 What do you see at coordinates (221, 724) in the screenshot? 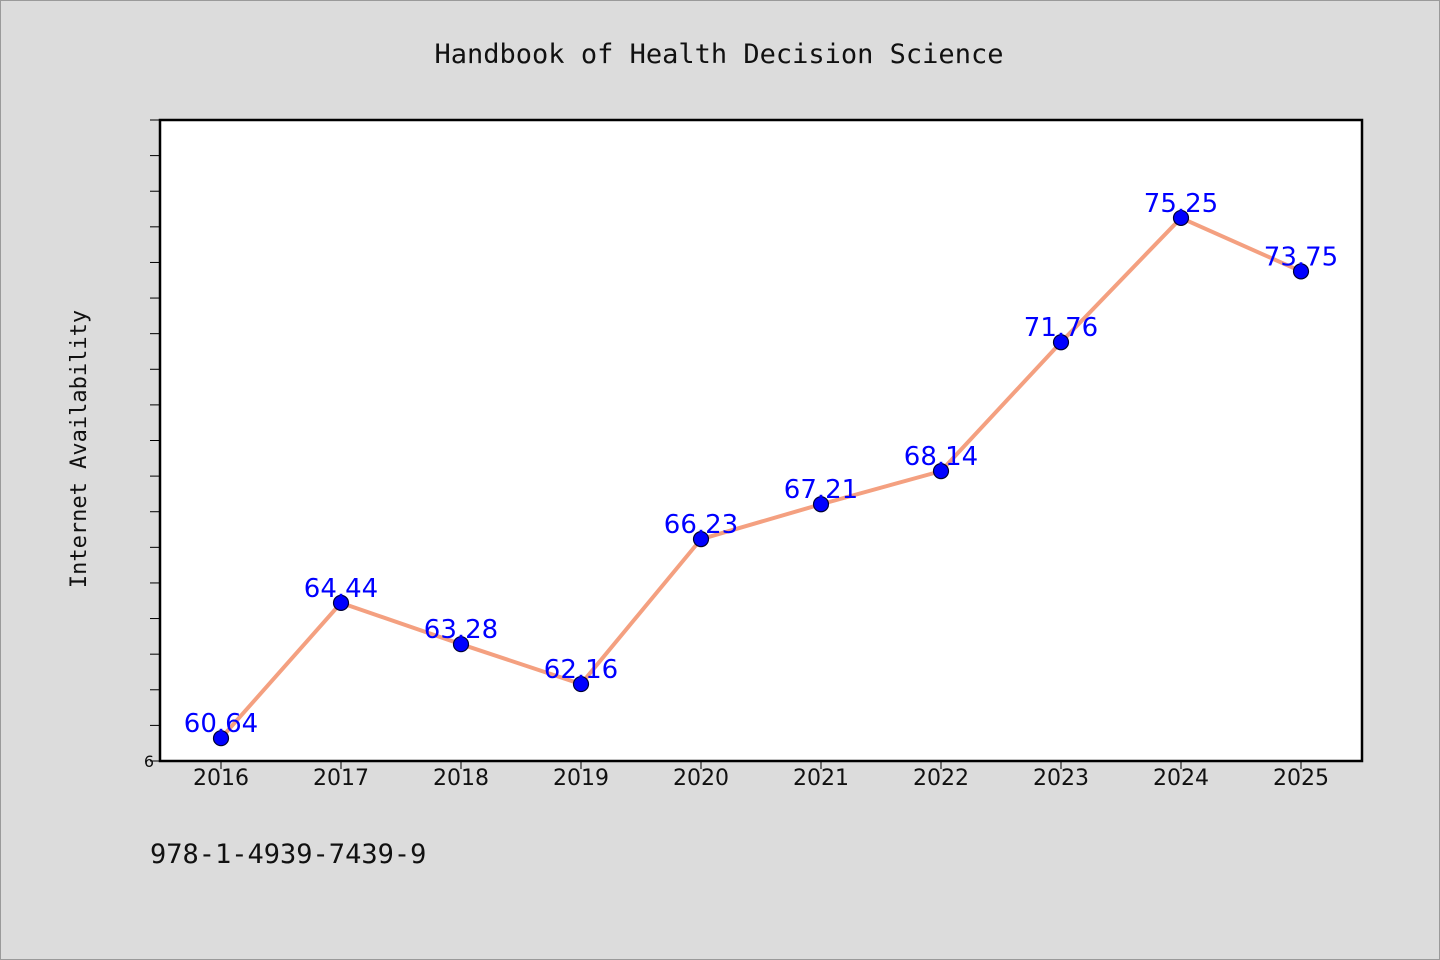
I see `data-label: 60.64` at bounding box center [221, 724].